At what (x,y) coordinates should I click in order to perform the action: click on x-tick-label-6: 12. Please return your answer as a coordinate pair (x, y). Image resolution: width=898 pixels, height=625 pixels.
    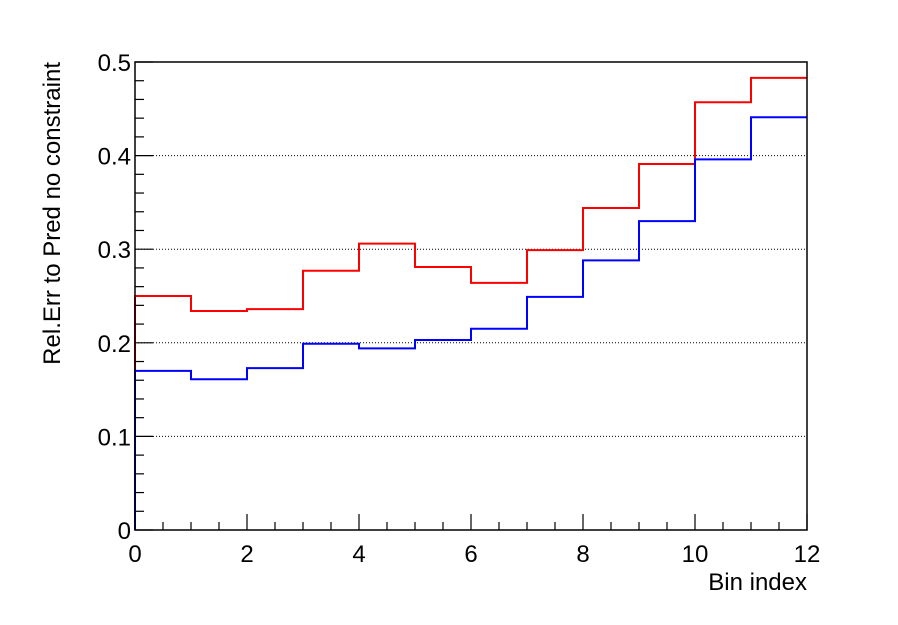
    Looking at the image, I should click on (807, 554).